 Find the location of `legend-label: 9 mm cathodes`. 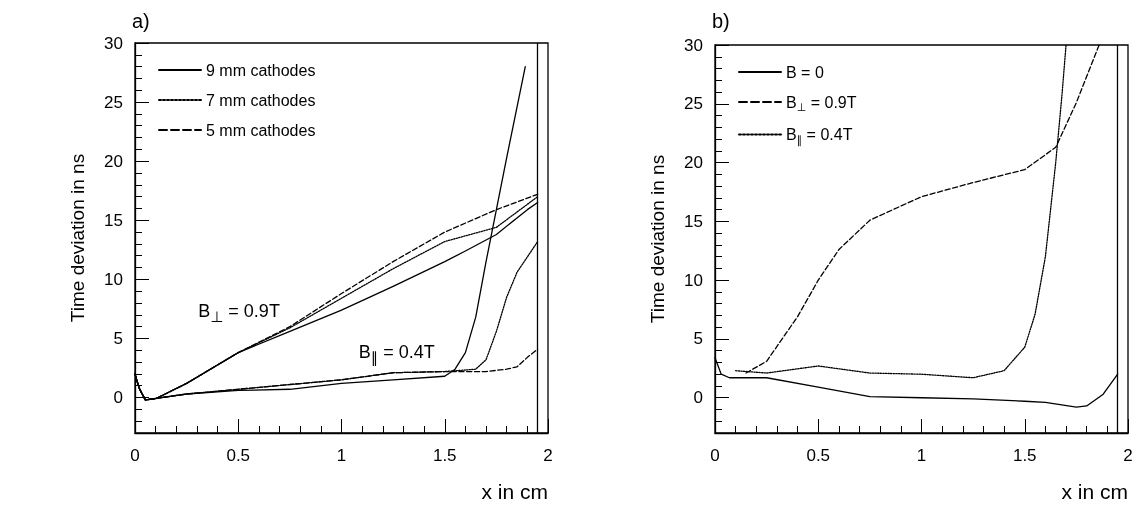

legend-label: 9 mm cathodes is located at coordinates (261, 70).